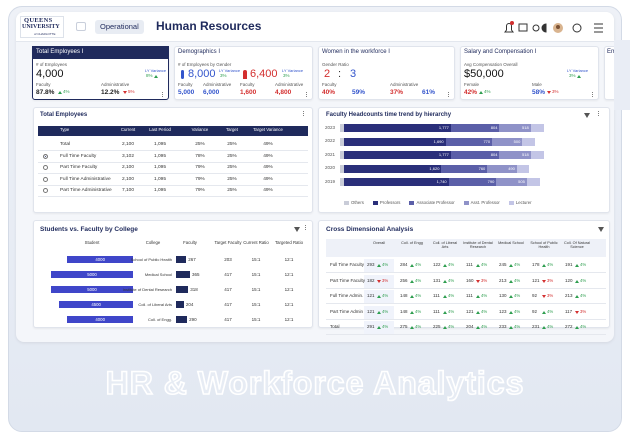 The height and width of the screenshot is (439, 630). I want to click on label: Total, so click(335, 326).